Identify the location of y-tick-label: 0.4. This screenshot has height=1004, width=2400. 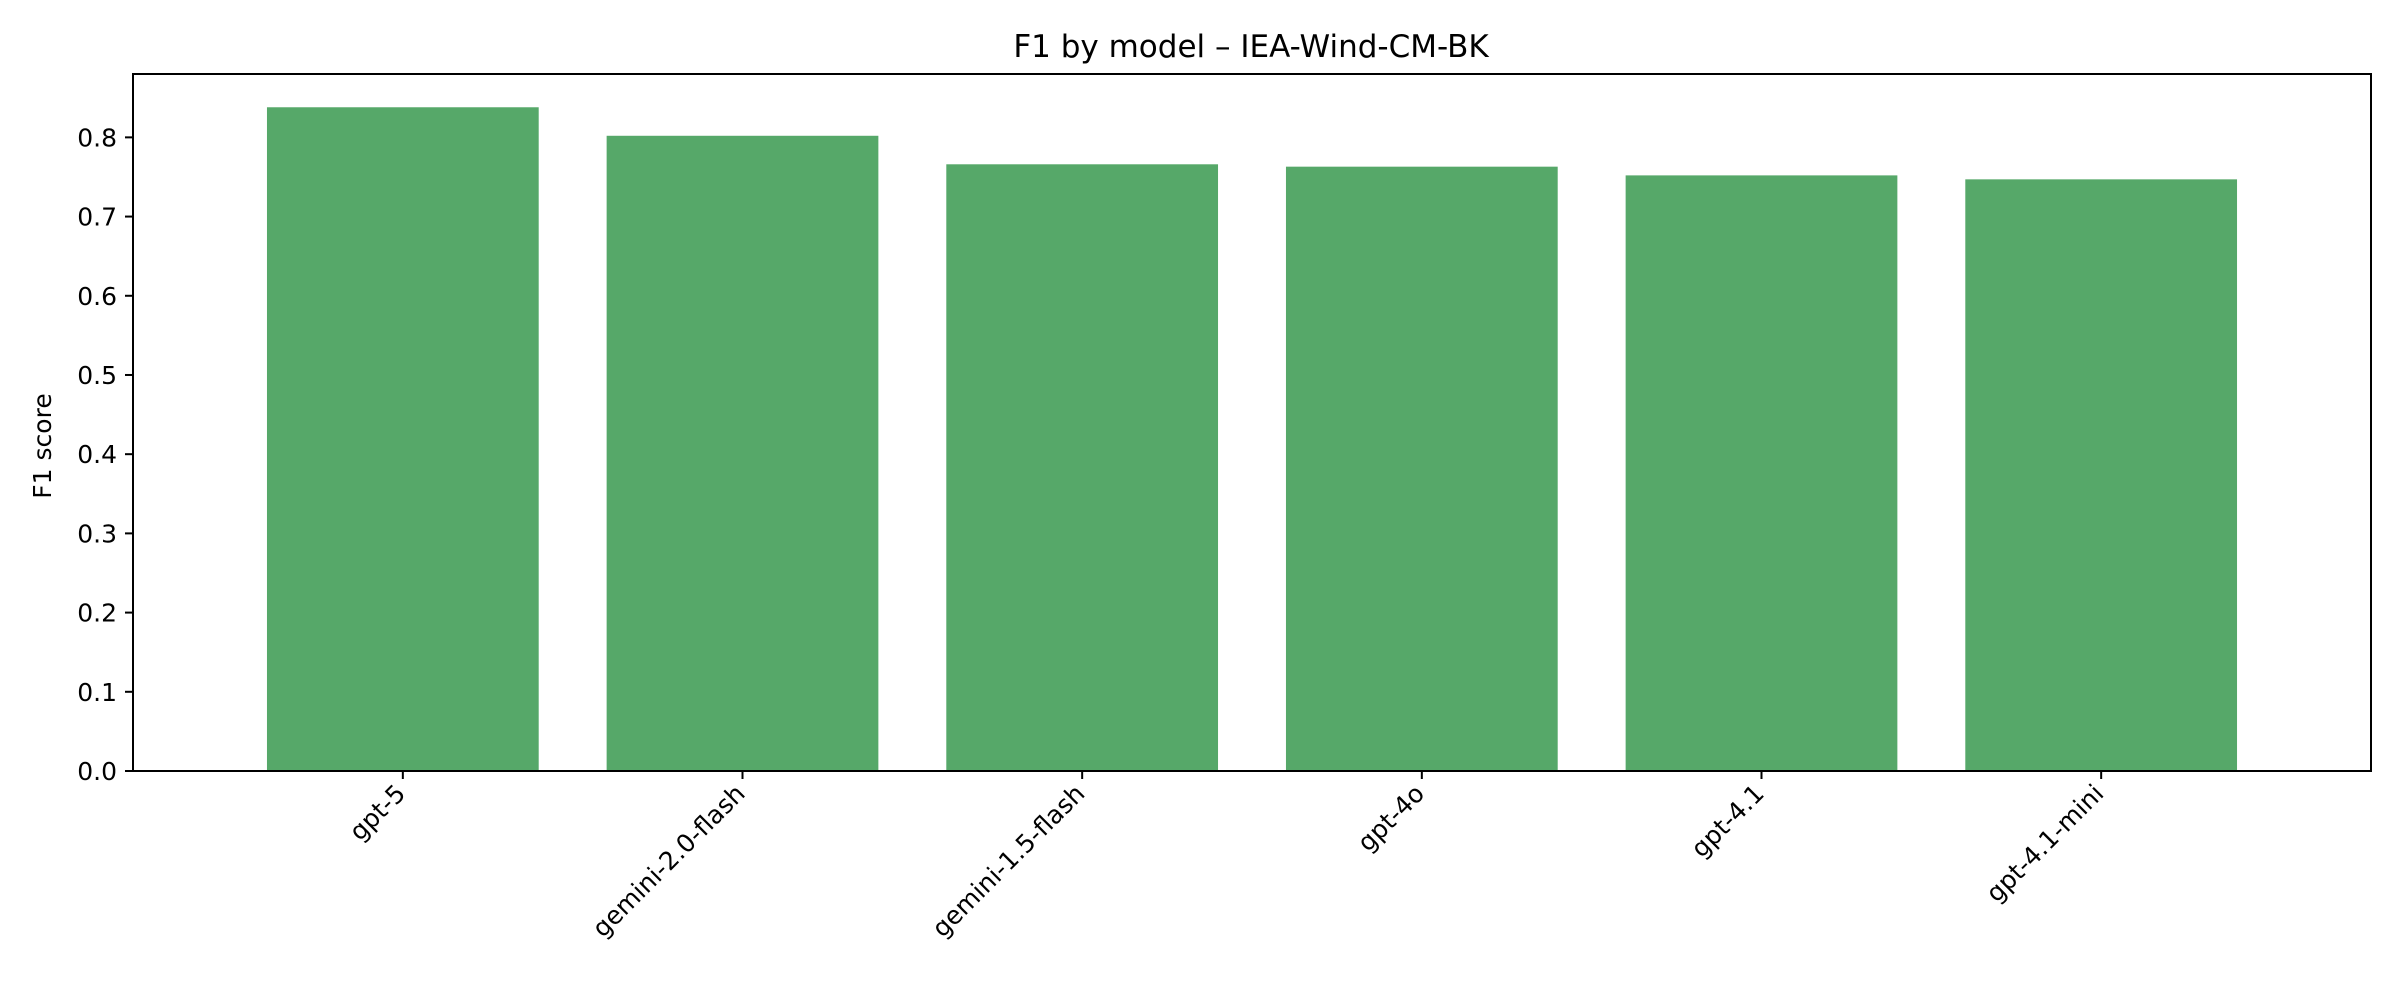
(97, 454).